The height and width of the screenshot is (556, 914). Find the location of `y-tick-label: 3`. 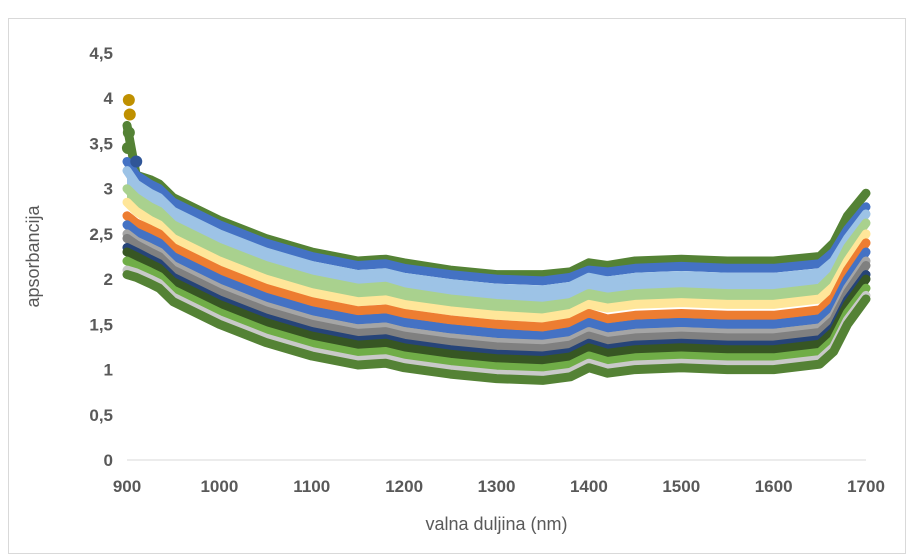

y-tick-label: 3 is located at coordinates (108, 189).